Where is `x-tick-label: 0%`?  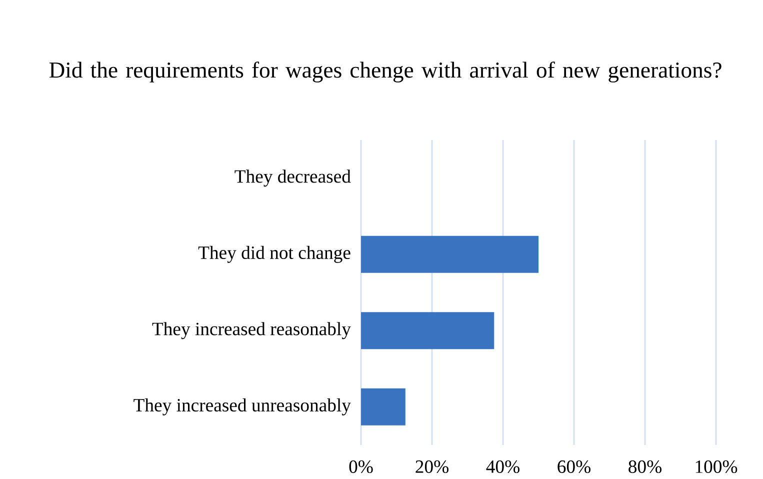 x-tick-label: 0% is located at coordinates (361, 467).